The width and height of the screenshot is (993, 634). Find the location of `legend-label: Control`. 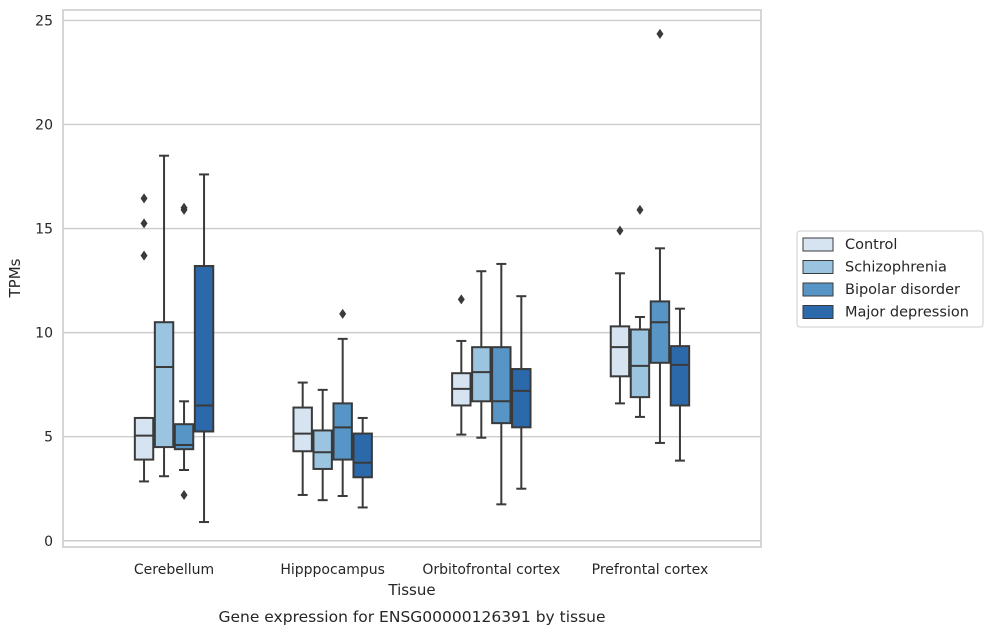

legend-label: Control is located at coordinates (871, 245).